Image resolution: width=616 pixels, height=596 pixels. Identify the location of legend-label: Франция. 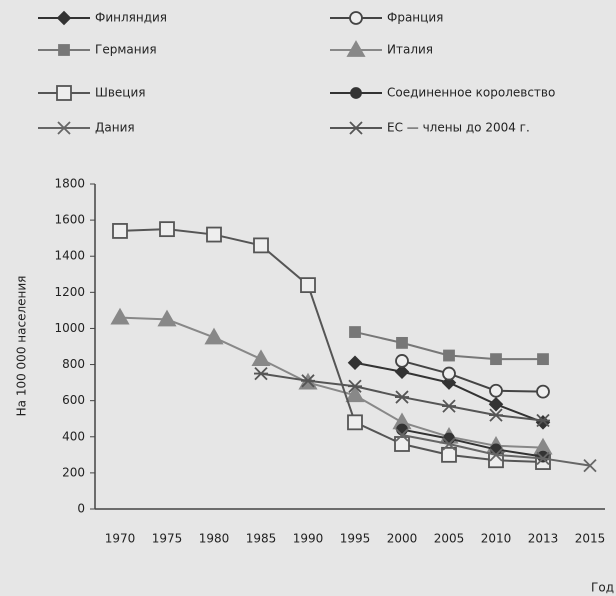
(415, 18).